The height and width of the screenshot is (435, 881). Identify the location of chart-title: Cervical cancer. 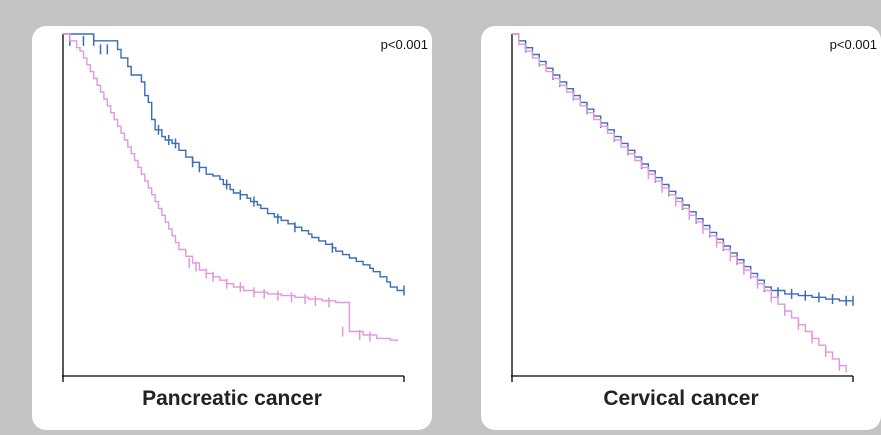
(681, 398).